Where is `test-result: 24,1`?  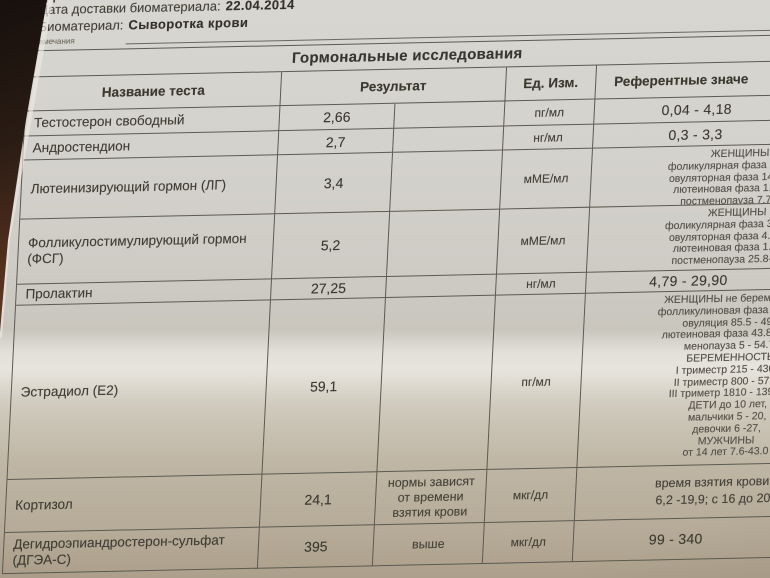
test-result: 24,1 is located at coordinates (318, 500).